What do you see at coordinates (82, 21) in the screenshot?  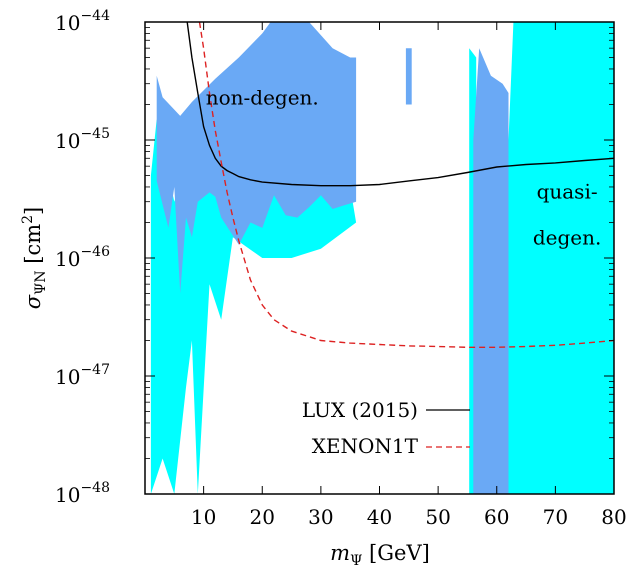 I see `y-tick-label: 10−44` at bounding box center [82, 21].